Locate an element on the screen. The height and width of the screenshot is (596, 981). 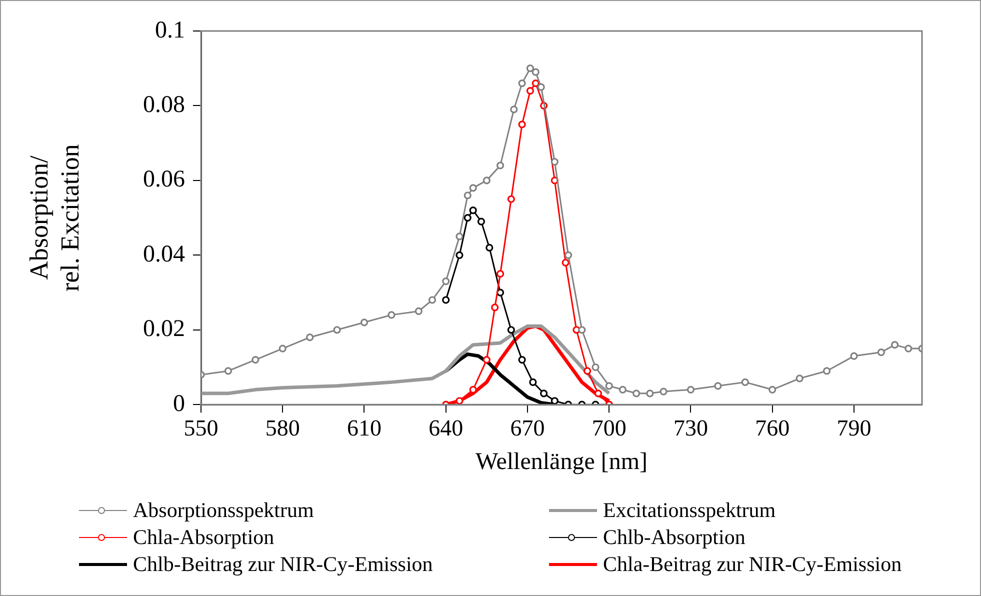
x-tick-label: 640 is located at coordinates (446, 427).